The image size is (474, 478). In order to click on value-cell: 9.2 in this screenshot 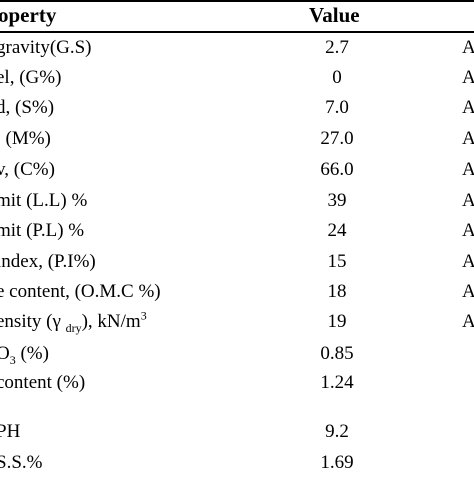, I will do `click(337, 431)`.